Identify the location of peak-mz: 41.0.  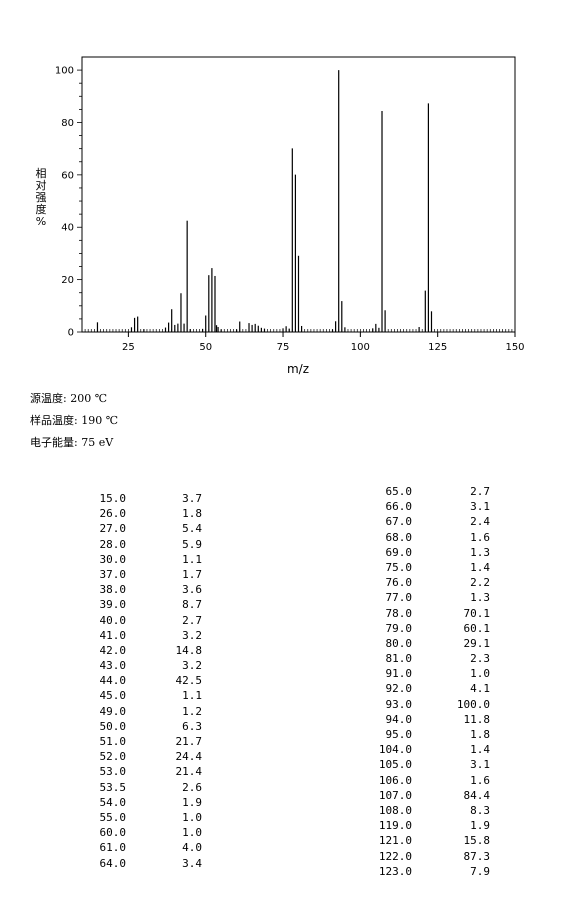
(113, 635).